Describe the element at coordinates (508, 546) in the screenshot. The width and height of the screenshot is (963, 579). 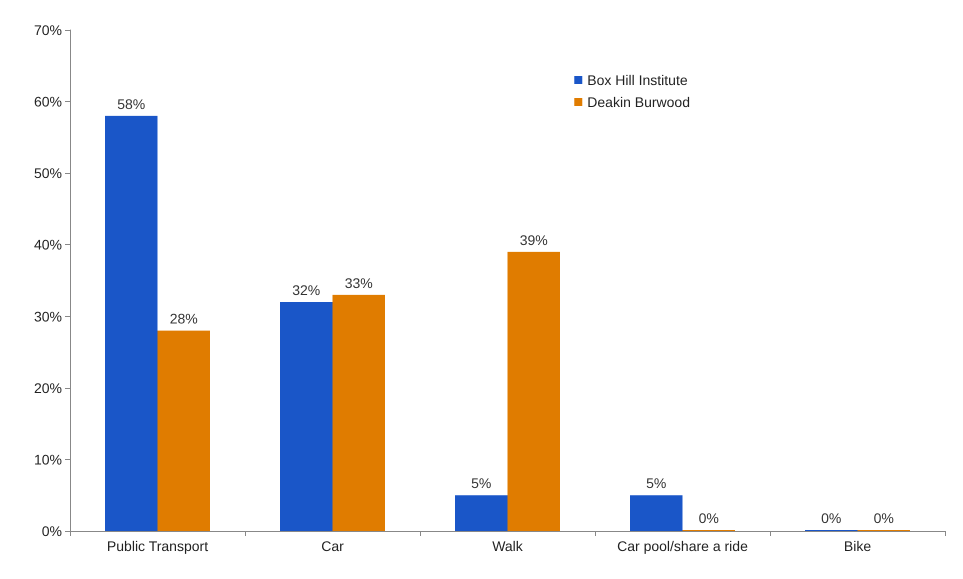
I see `x-tick-label: Walk` at that location.